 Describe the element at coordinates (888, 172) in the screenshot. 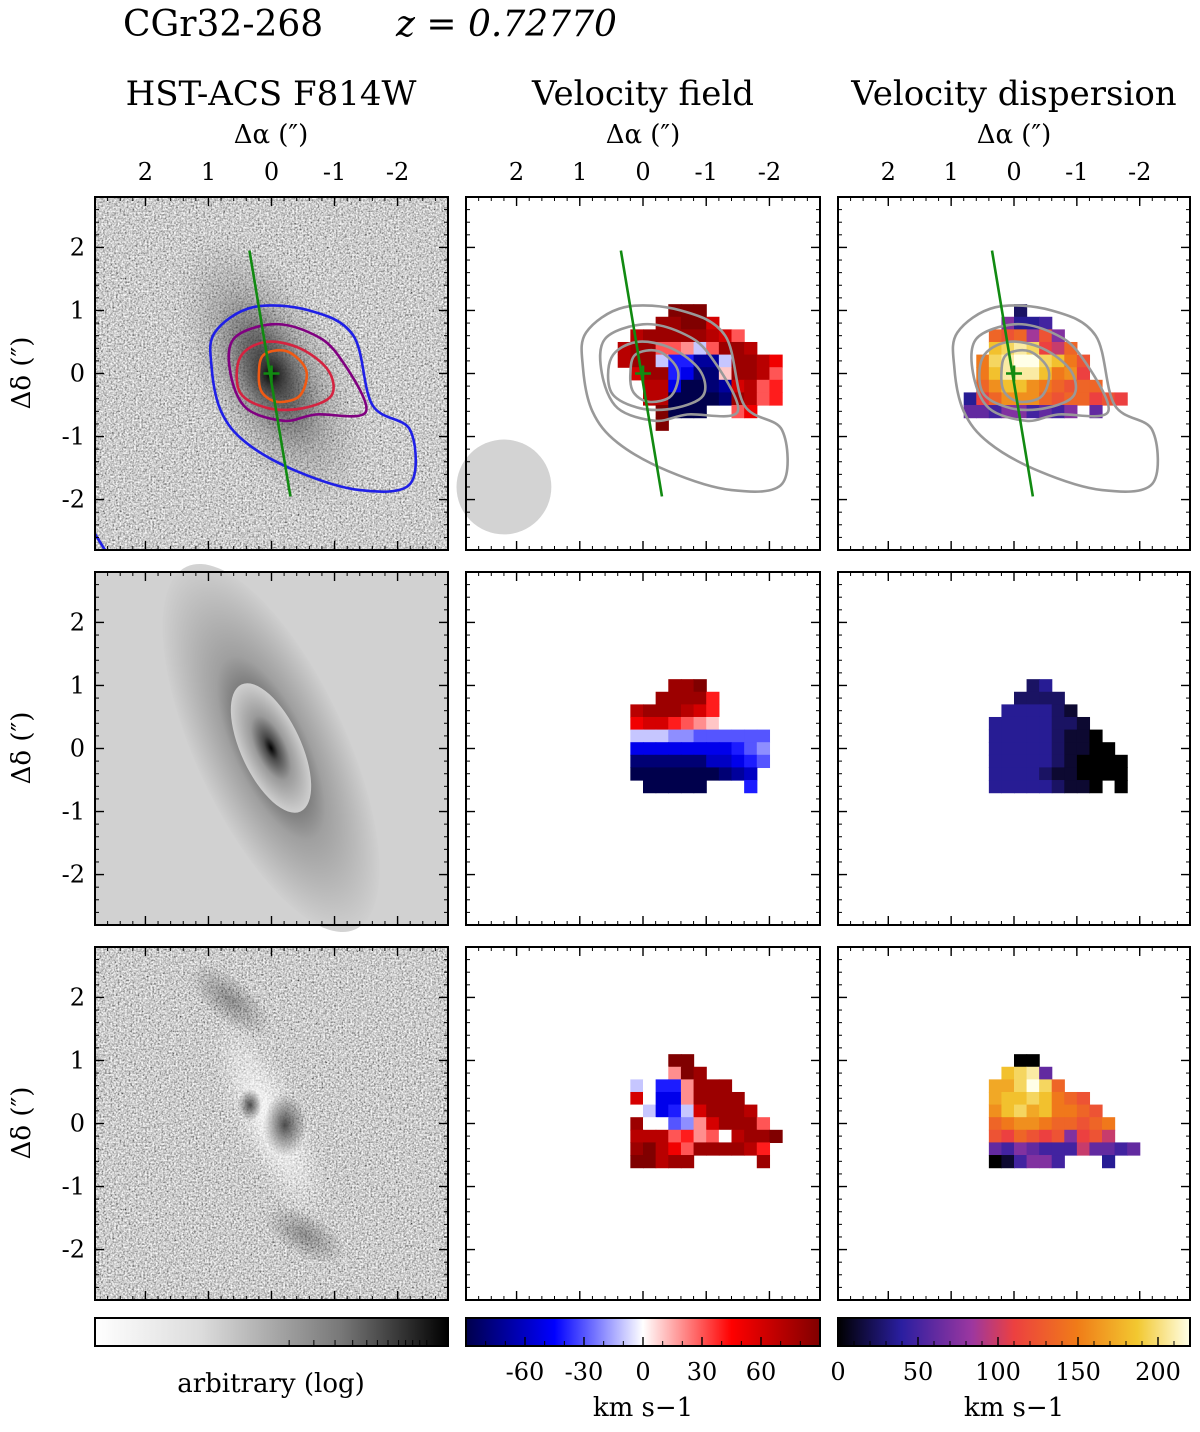

I see `x-tick-label: 2` at that location.